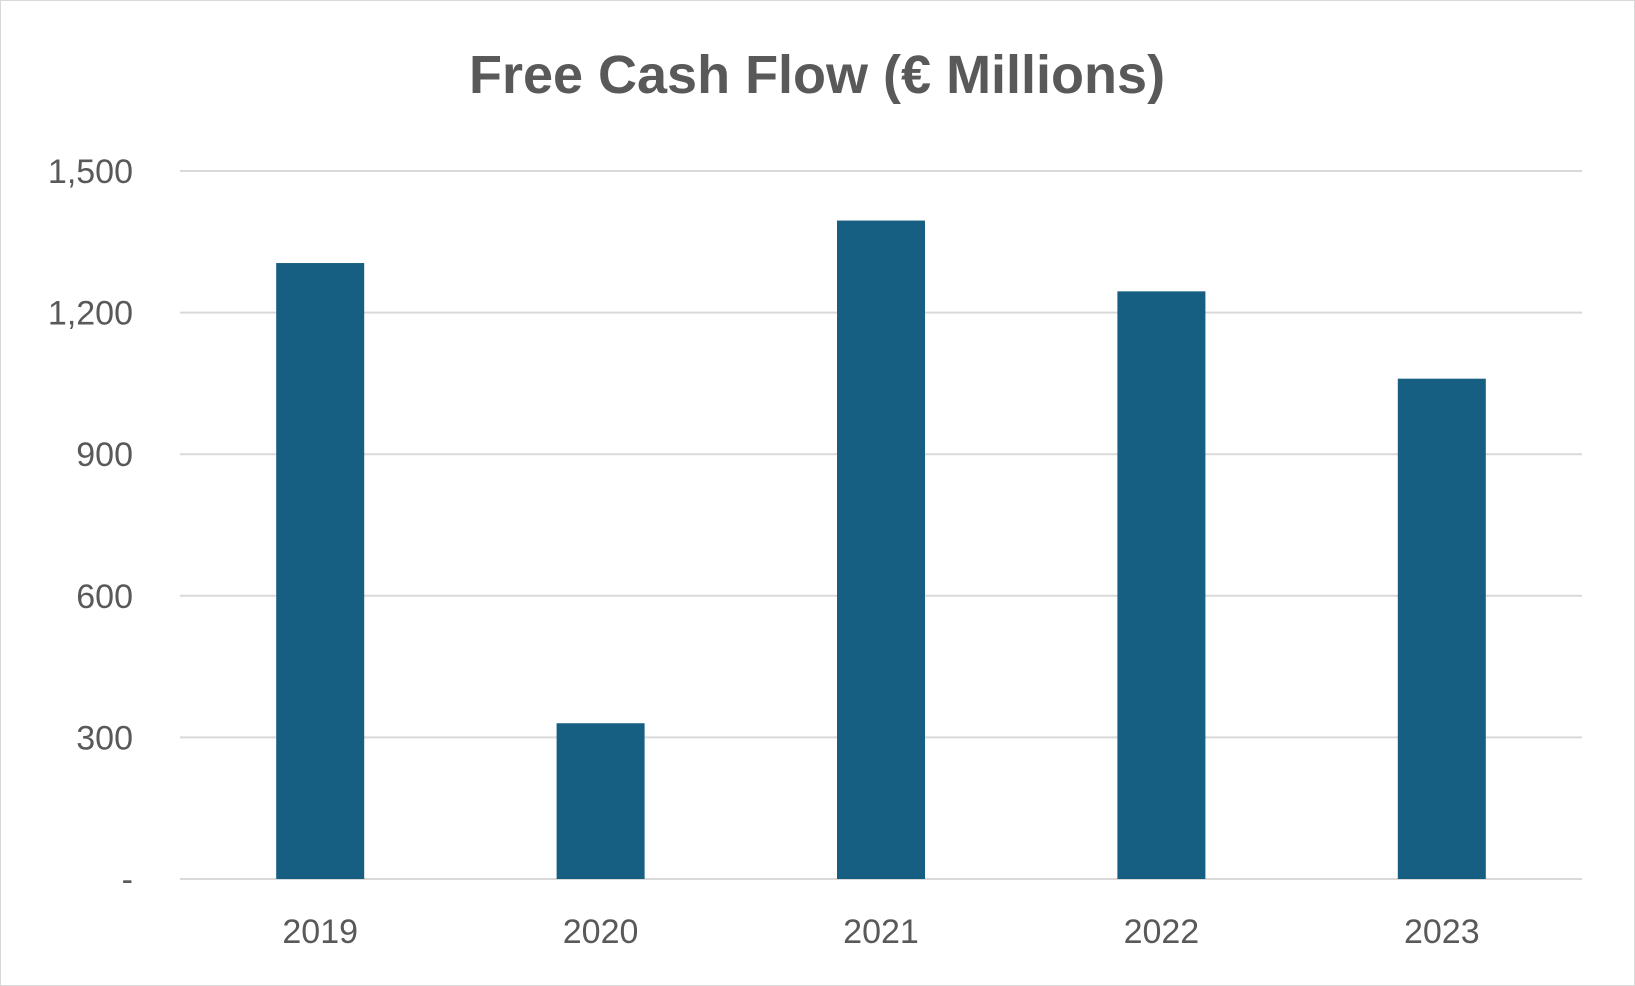 This screenshot has width=1635, height=986. What do you see at coordinates (90, 526) in the screenshot?
I see `y-axis-ticks: - 300 600 900 1,200 1,500` at bounding box center [90, 526].